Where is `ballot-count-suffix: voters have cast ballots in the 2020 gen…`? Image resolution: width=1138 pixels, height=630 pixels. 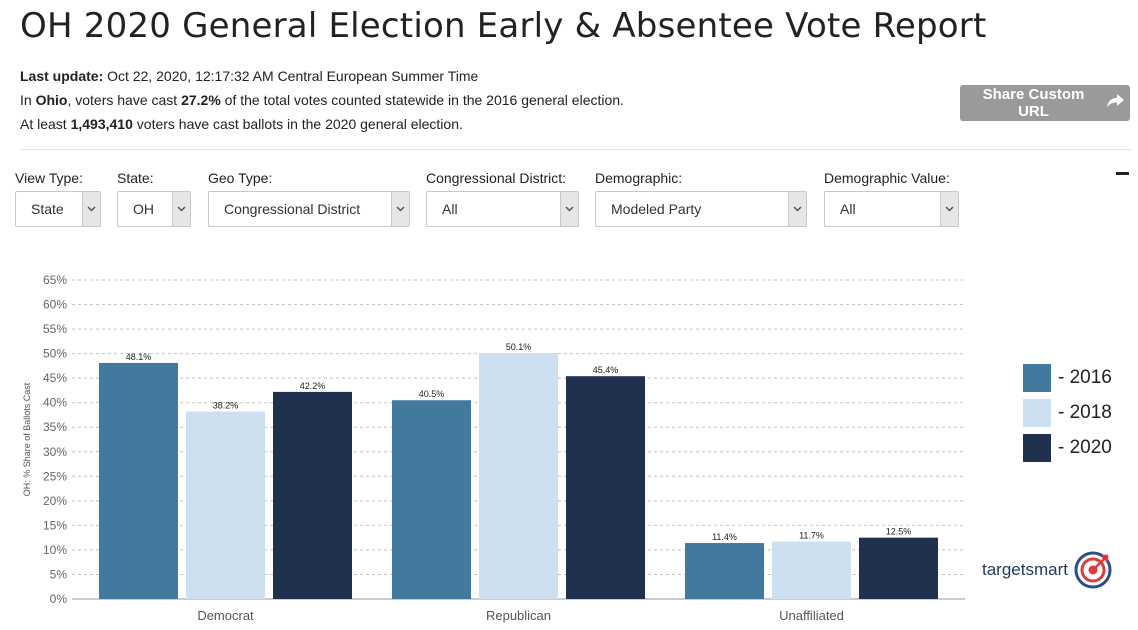 ballot-count-suffix: voters have cast ballots in the 2020 gen… is located at coordinates (299, 124).